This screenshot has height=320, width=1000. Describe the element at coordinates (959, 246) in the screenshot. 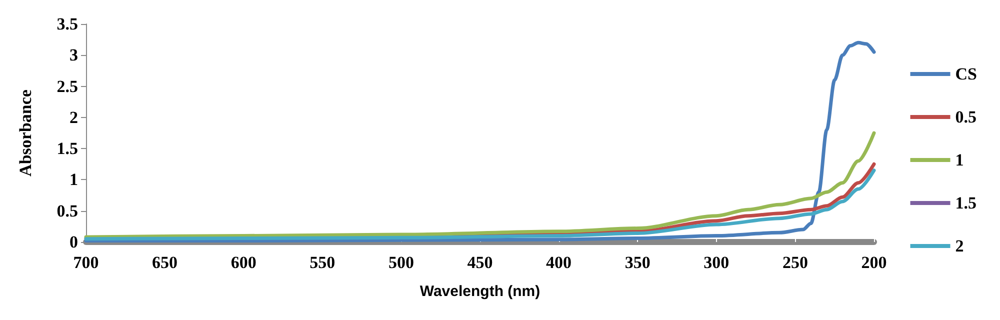

I see `legend-label: 2` at that location.